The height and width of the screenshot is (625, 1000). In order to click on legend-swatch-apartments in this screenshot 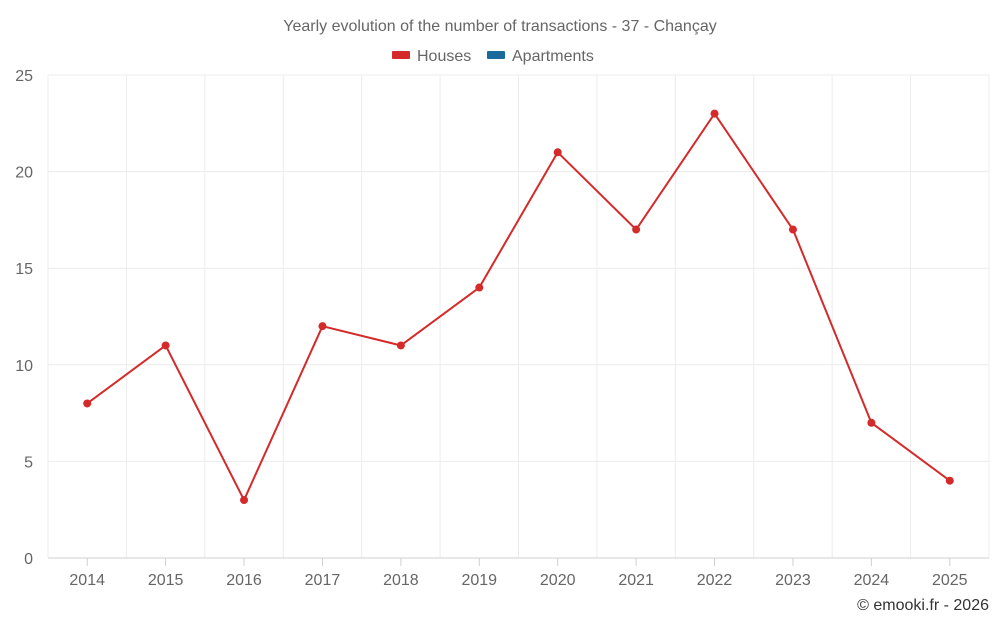, I will do `click(496, 55)`.